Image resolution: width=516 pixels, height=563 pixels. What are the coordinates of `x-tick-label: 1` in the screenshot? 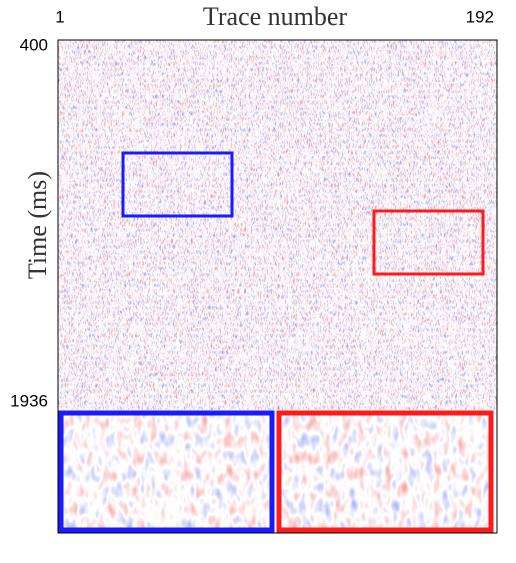 It's located at (59, 16).